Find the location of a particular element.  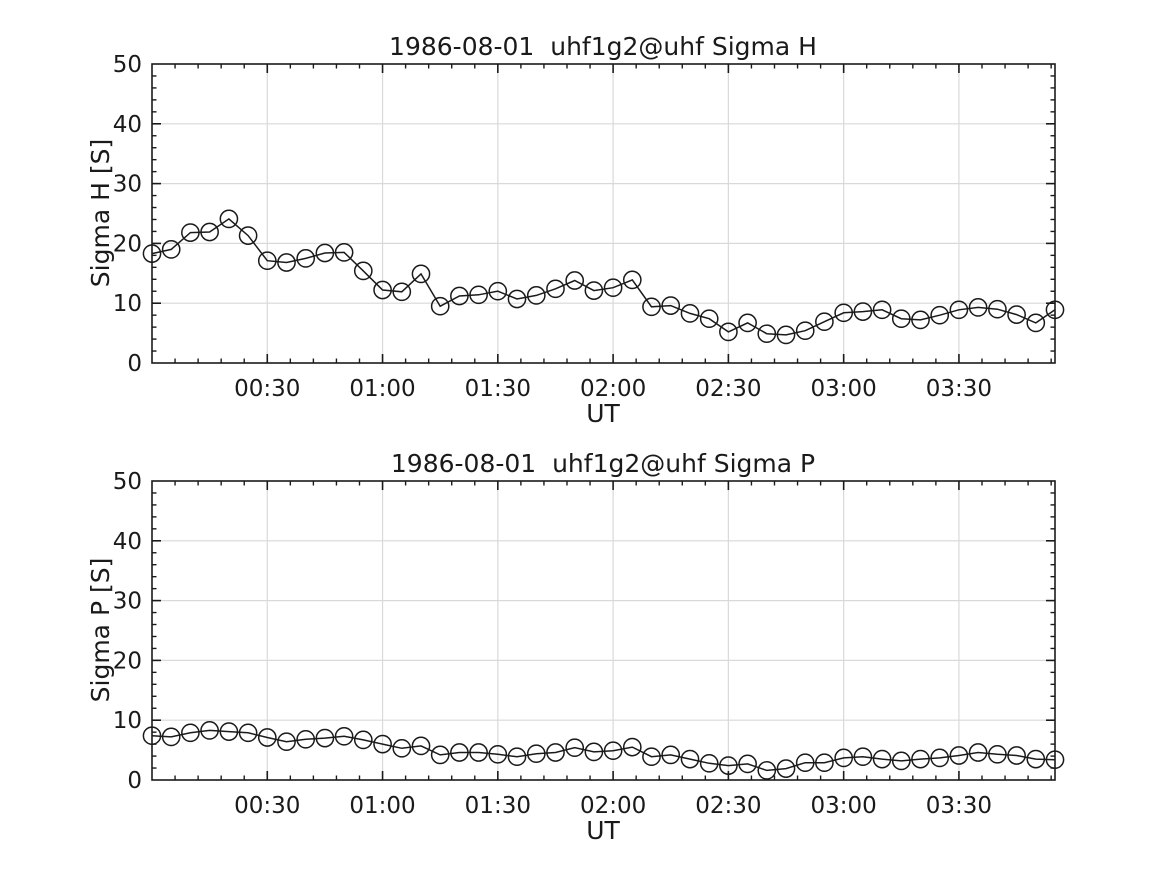

x-tick-label: 01:00 is located at coordinates (382, 806).